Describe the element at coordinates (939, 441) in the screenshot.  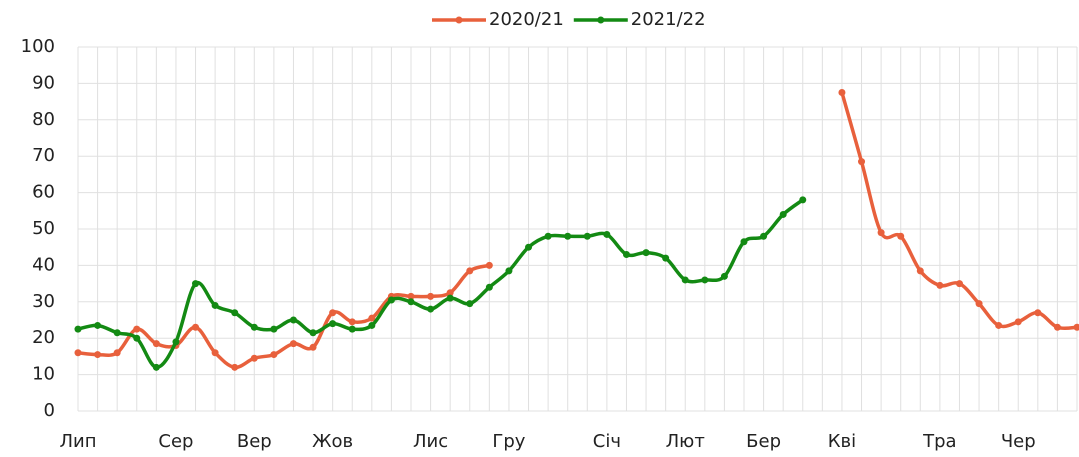
I see `x-tick-label: Тра` at that location.